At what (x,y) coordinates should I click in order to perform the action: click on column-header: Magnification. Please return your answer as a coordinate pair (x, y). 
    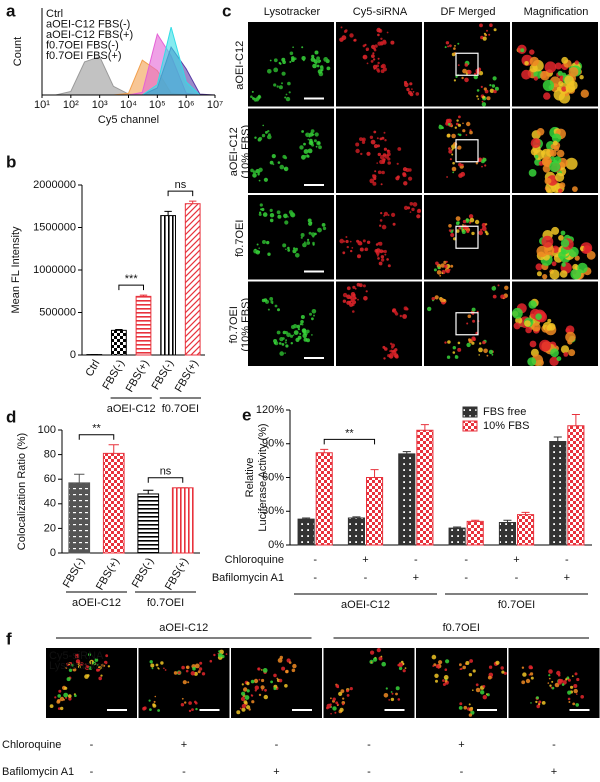
    Looking at the image, I should click on (556, 12).